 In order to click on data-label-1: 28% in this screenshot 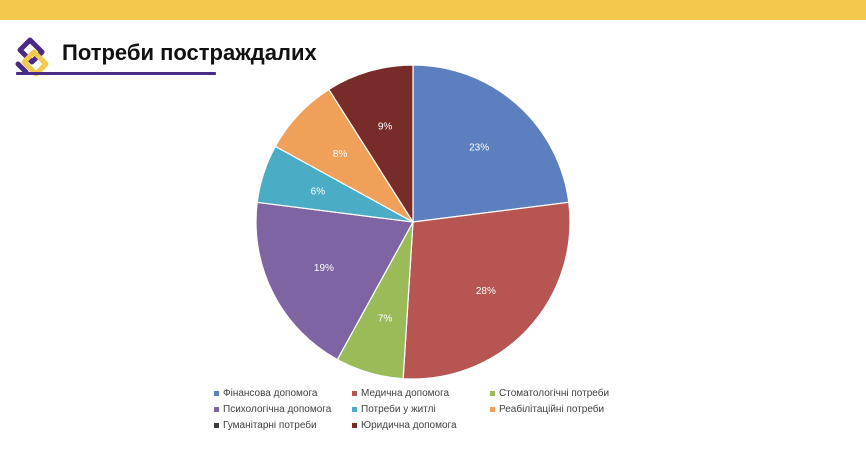, I will do `click(486, 291)`.